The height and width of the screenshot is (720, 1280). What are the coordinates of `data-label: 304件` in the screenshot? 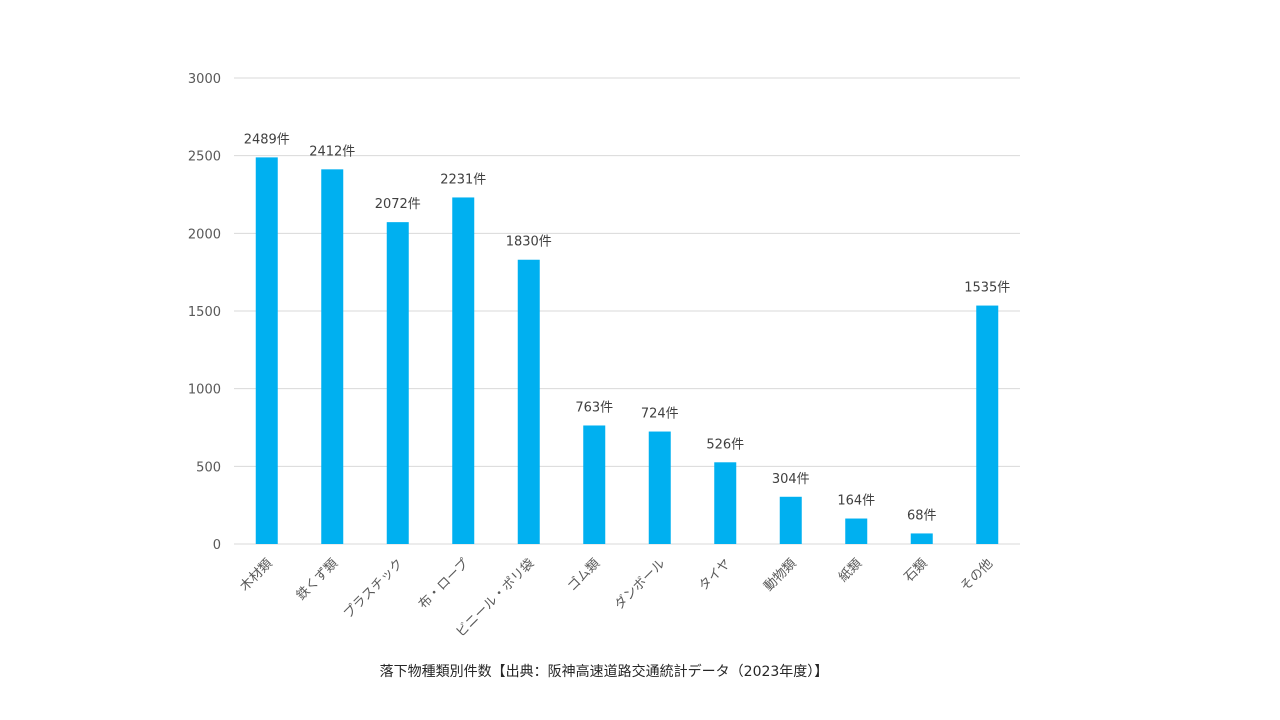 It's located at (791, 479).